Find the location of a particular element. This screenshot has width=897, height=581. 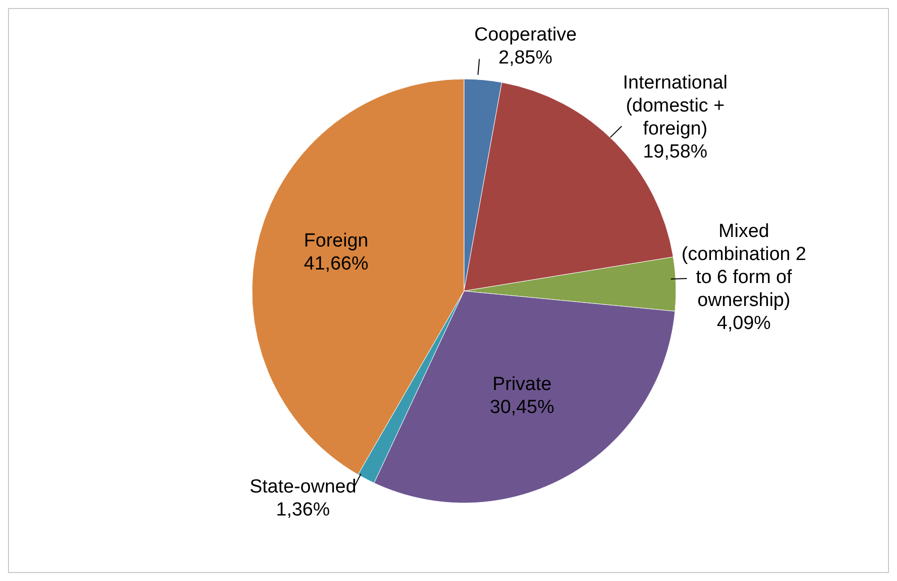

slice-label: State-owned is located at coordinates (303, 487).